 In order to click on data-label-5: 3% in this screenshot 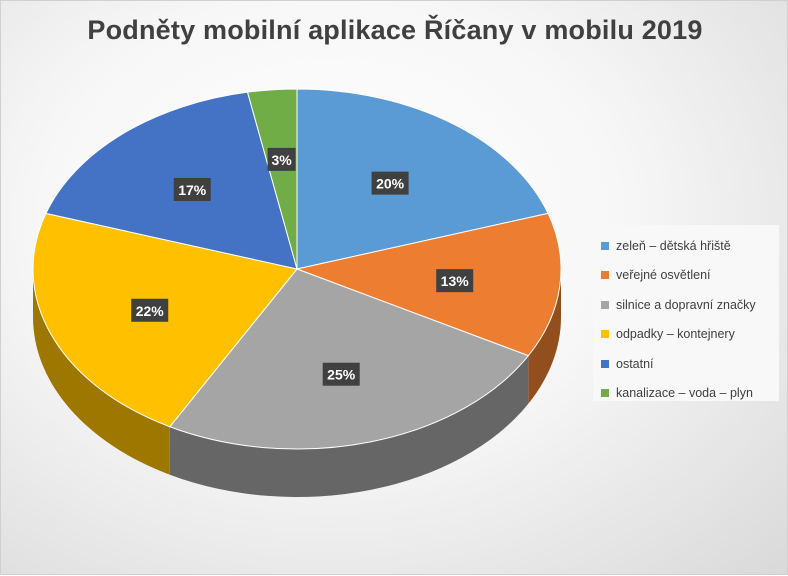, I will do `click(281, 159)`.